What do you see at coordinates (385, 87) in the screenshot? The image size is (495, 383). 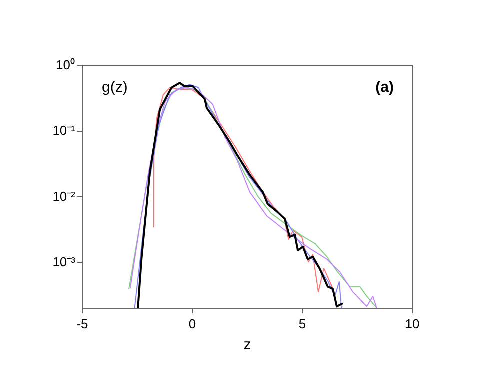 I see `annotation: (a)` at bounding box center [385, 87].